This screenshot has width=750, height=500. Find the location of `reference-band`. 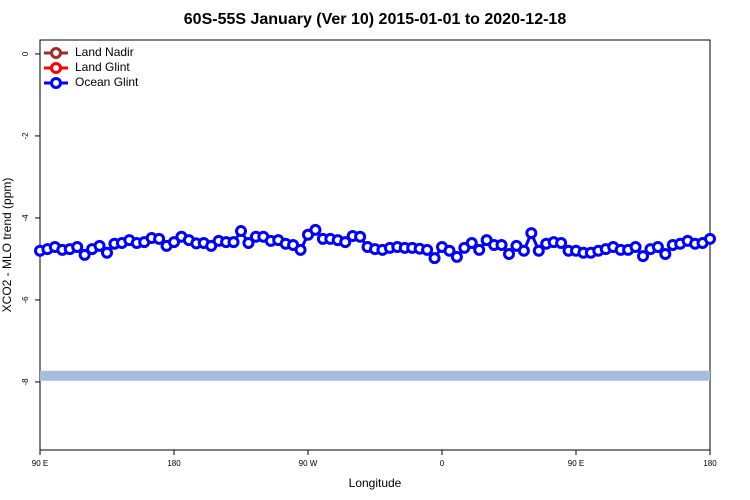

reference-band is located at coordinates (375, 375).